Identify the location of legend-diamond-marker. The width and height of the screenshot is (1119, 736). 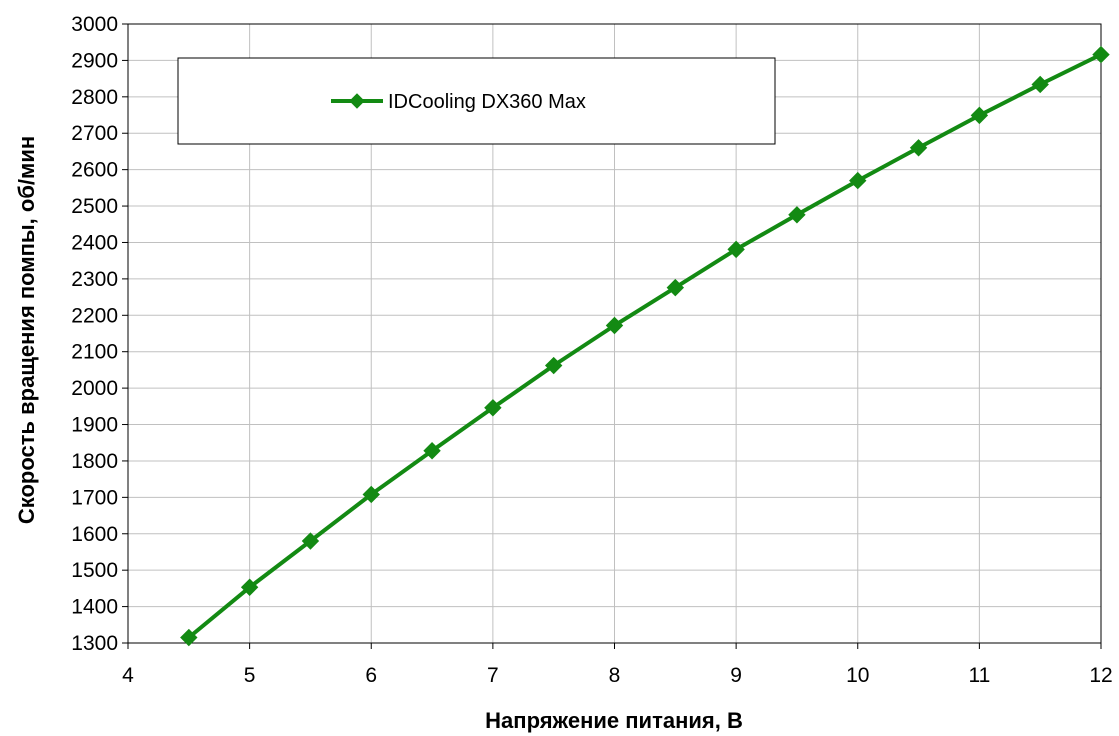
(357, 101).